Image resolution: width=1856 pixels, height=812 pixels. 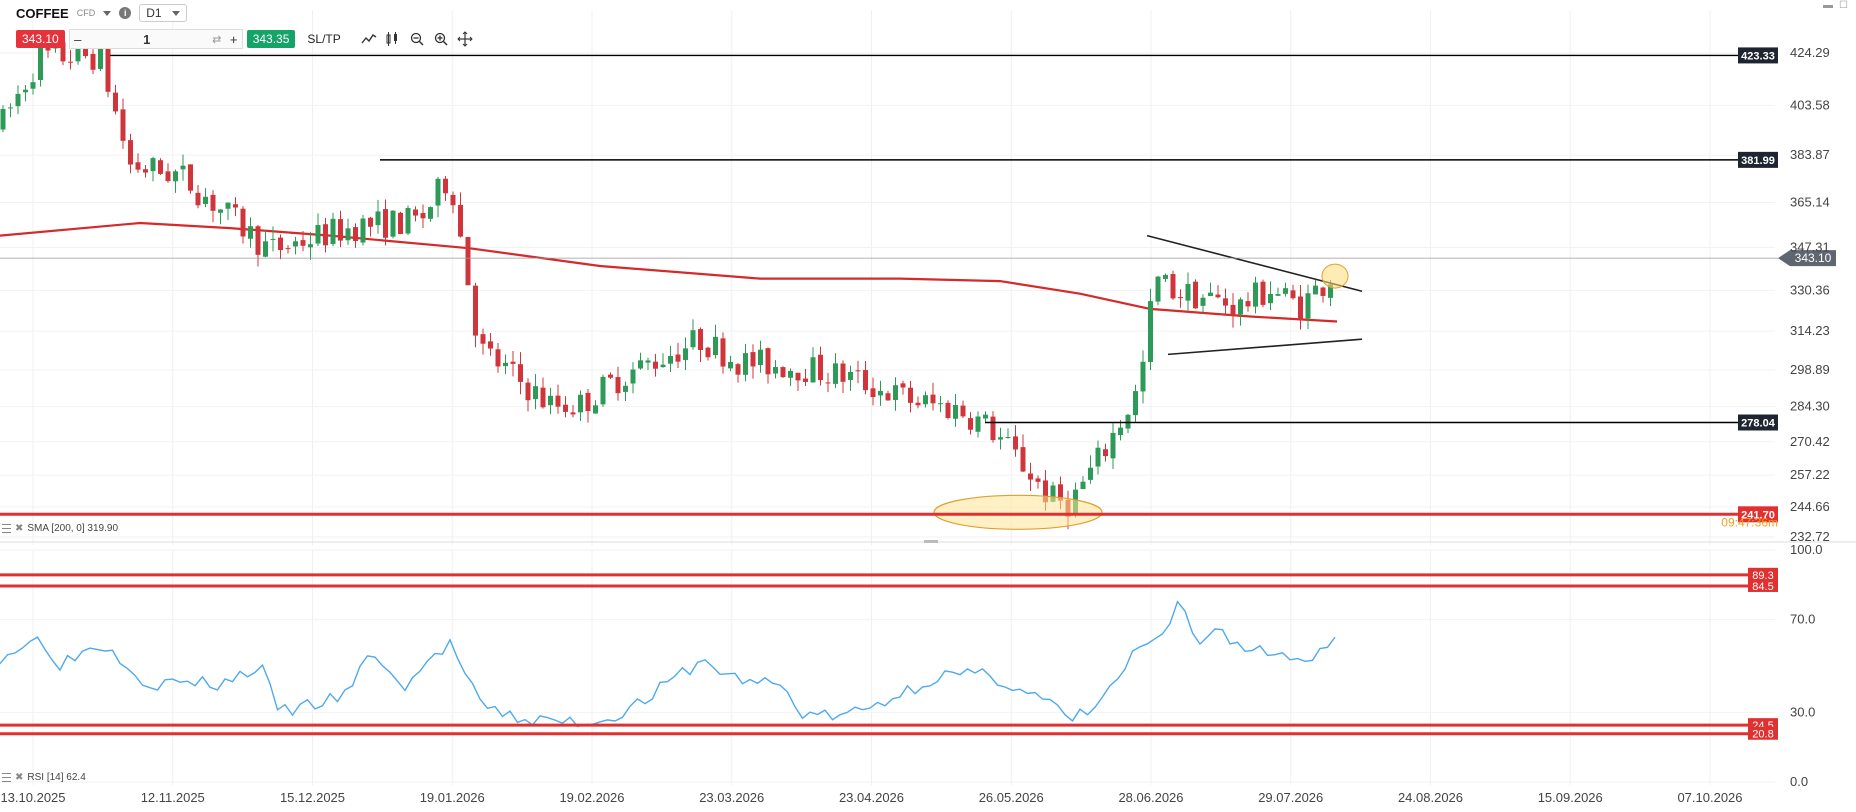 What do you see at coordinates (107, 13) in the screenshot?
I see `symbol-dropdown-icon` at bounding box center [107, 13].